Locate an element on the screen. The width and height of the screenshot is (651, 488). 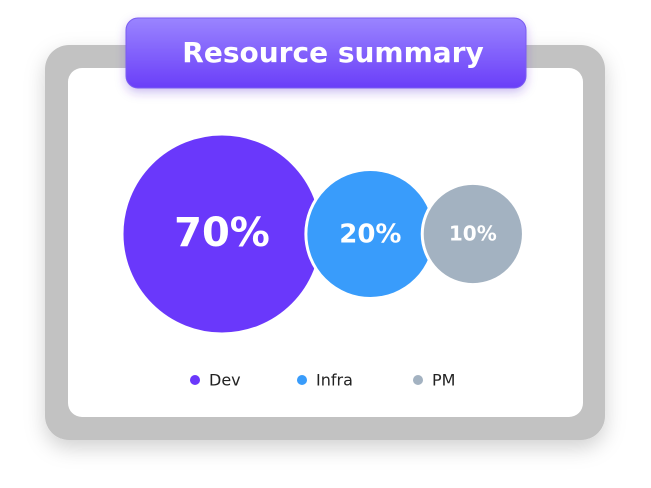
data-label: 70% is located at coordinates (222, 233).